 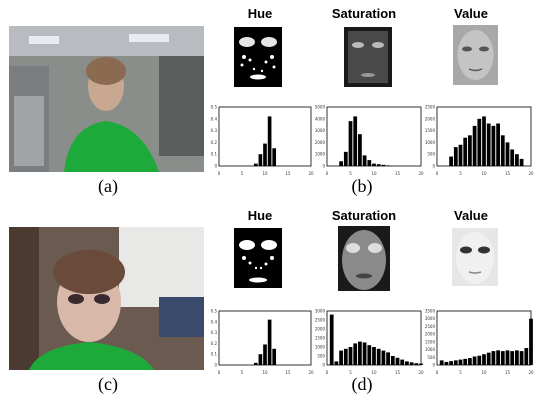 I want to click on hue-histogram-1: 0 5 10 15 20 0 0.1 0.2 0.3 0.4 0.5, so click(x=262, y=141).